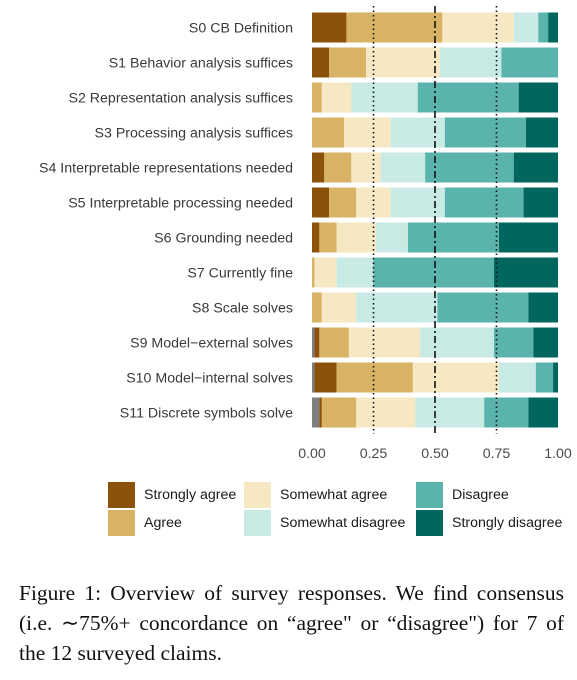  What do you see at coordinates (240, 274) in the screenshot?
I see `category-label: S7 Currently fine` at bounding box center [240, 274].